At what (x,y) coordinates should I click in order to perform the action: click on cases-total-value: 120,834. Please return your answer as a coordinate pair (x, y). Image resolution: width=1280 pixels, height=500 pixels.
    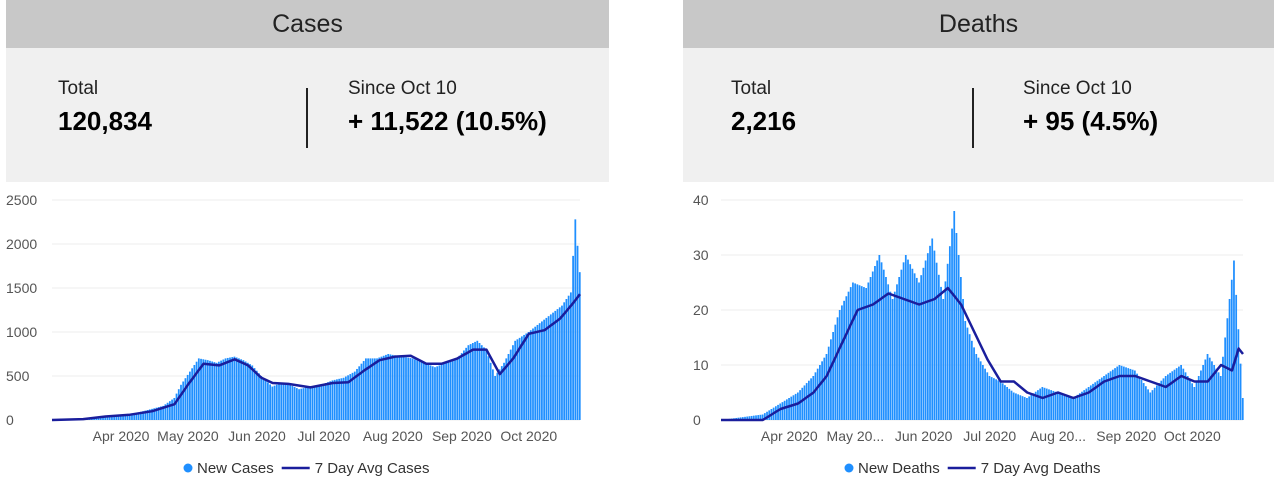
    Looking at the image, I should click on (105, 121).